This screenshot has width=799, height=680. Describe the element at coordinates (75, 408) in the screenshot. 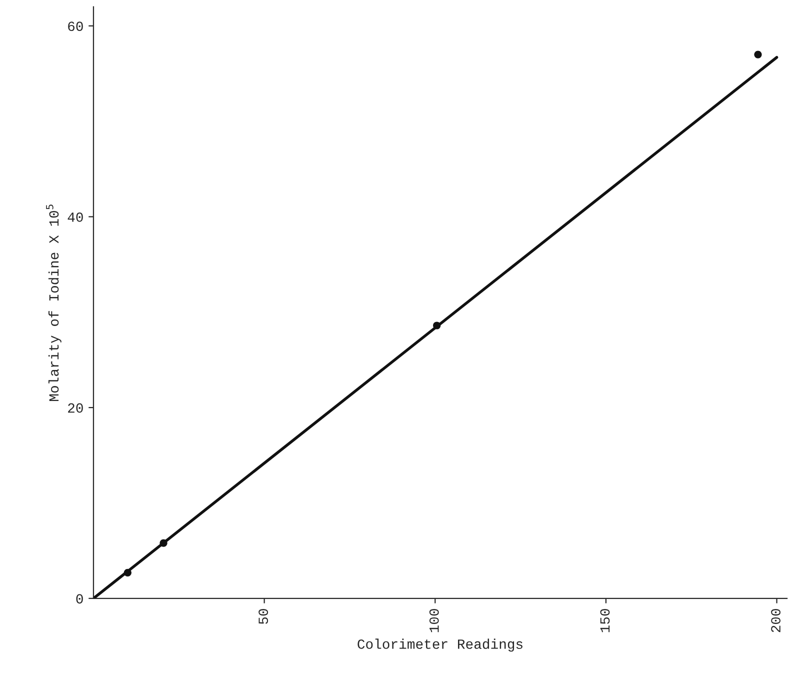

I see `y-tick-label: 20` at that location.